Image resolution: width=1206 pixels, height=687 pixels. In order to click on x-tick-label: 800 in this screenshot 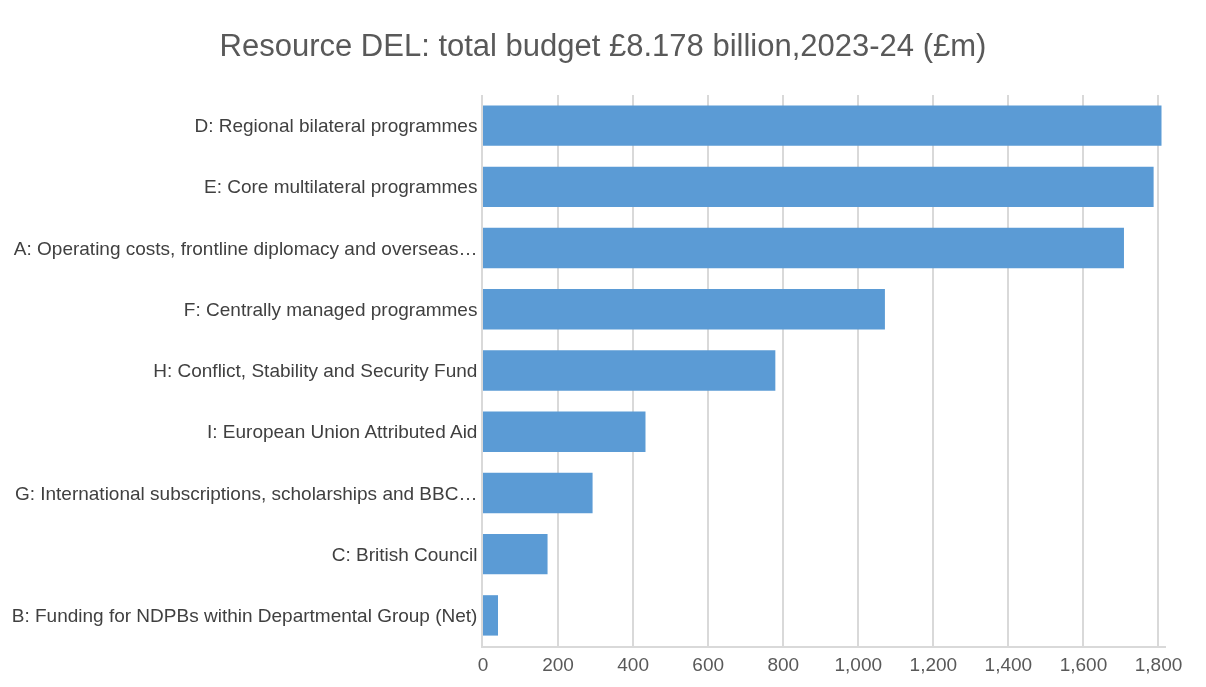, I will do `click(783, 664)`.